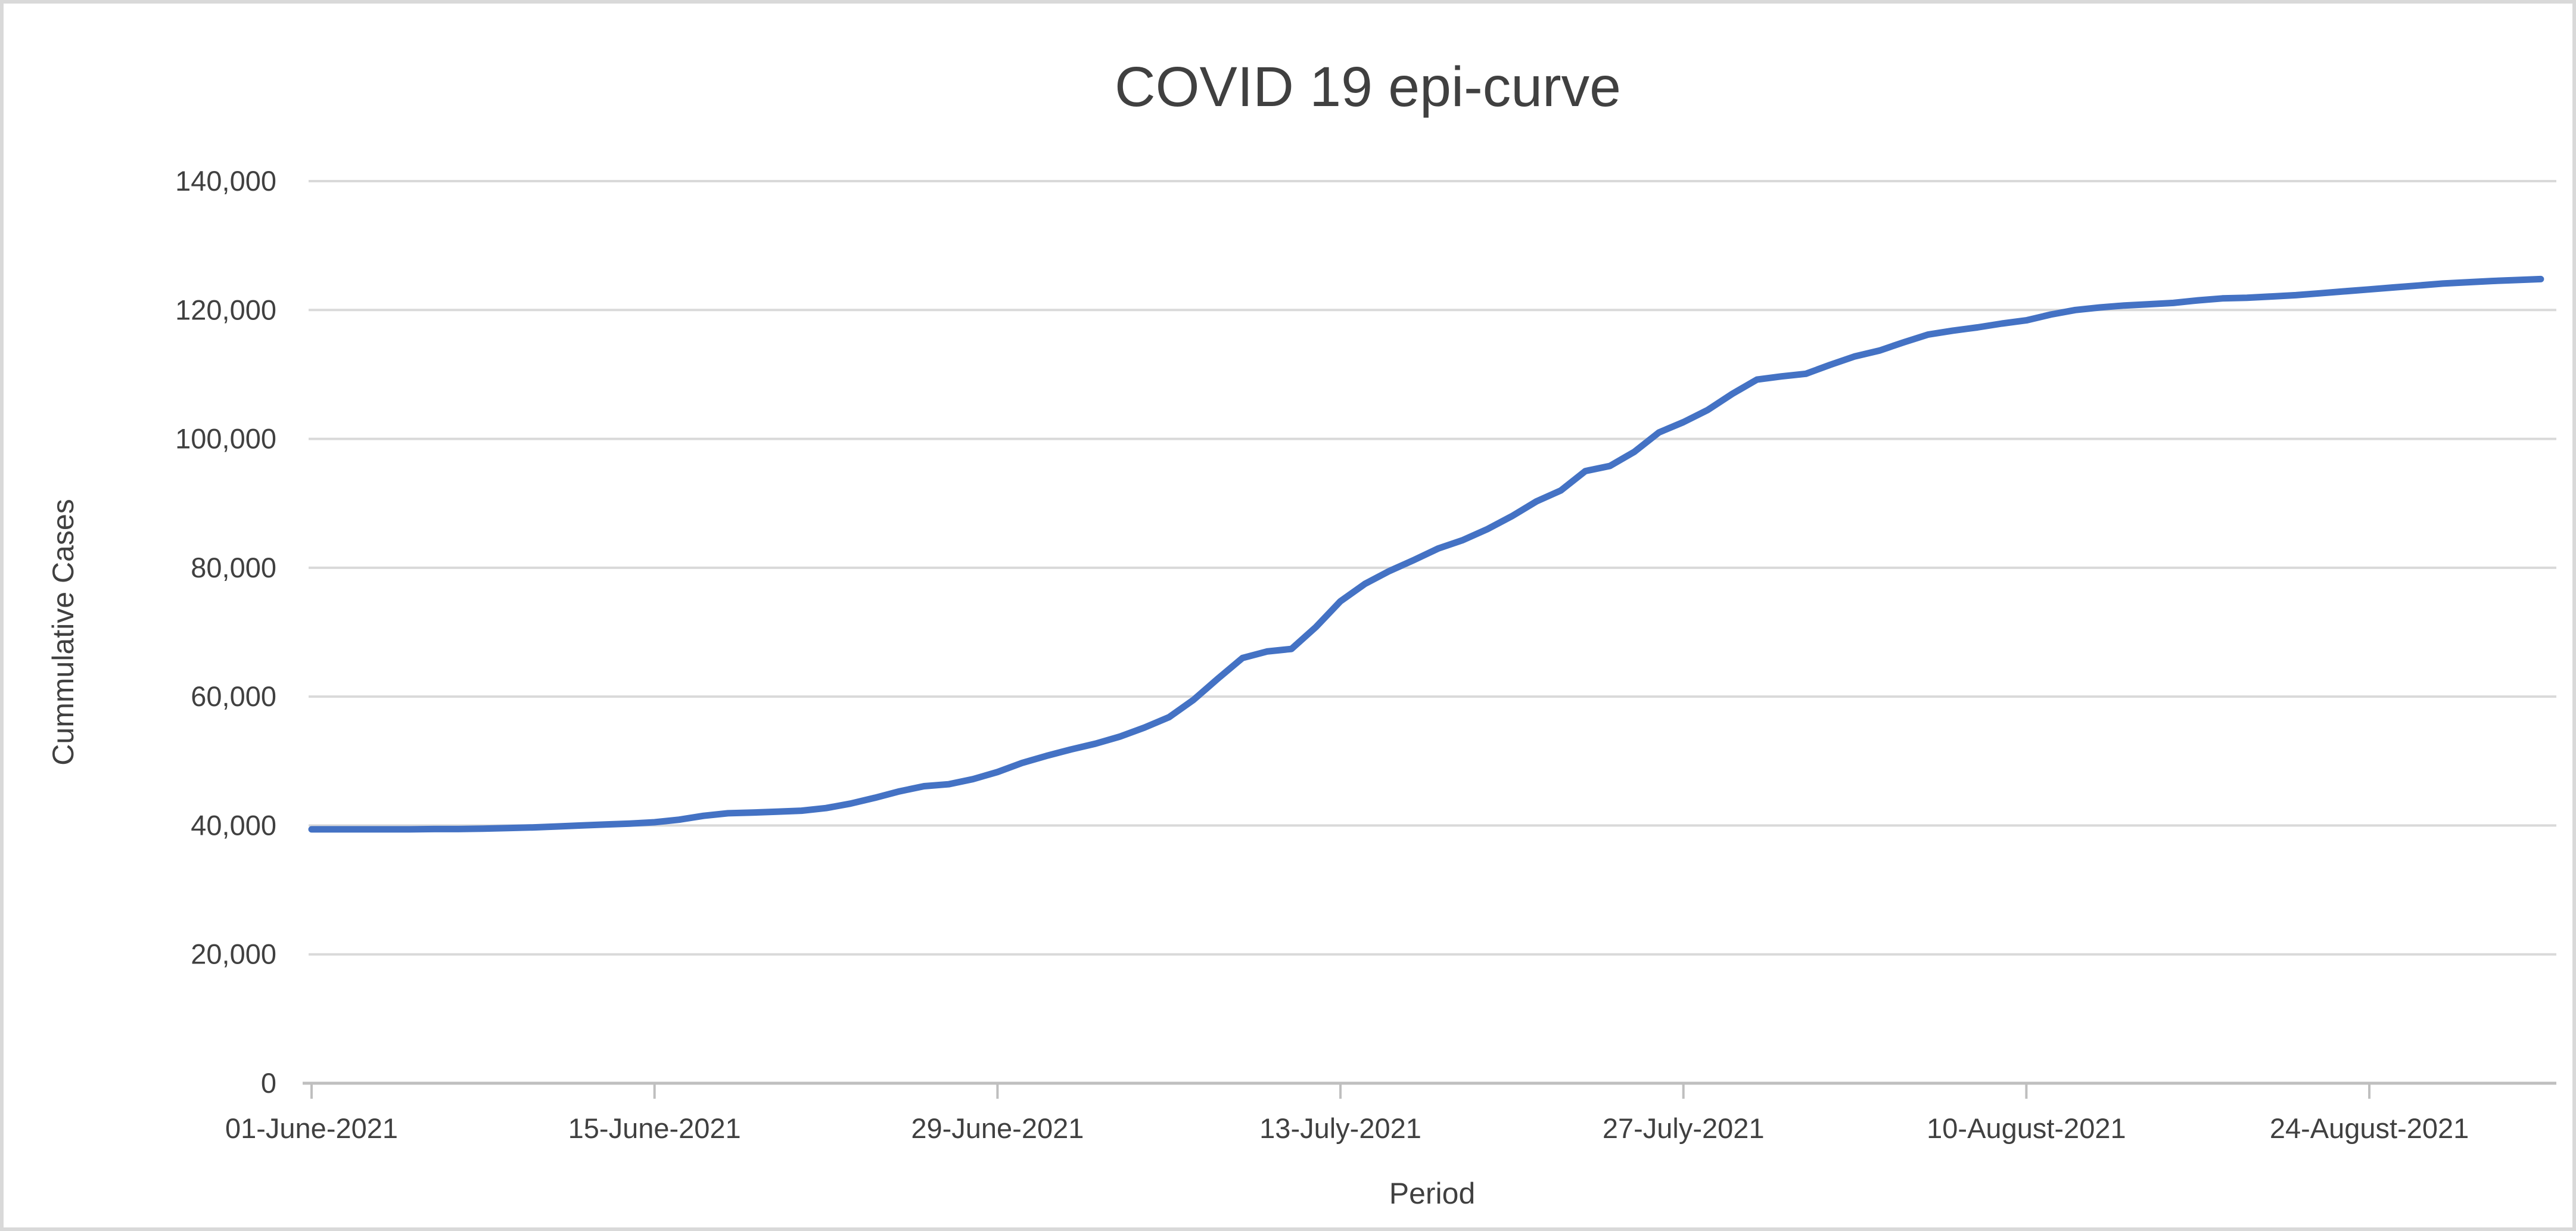 The width and height of the screenshot is (2576, 1231). What do you see at coordinates (225, 181) in the screenshot?
I see `y-tick-label: 140,000` at bounding box center [225, 181].